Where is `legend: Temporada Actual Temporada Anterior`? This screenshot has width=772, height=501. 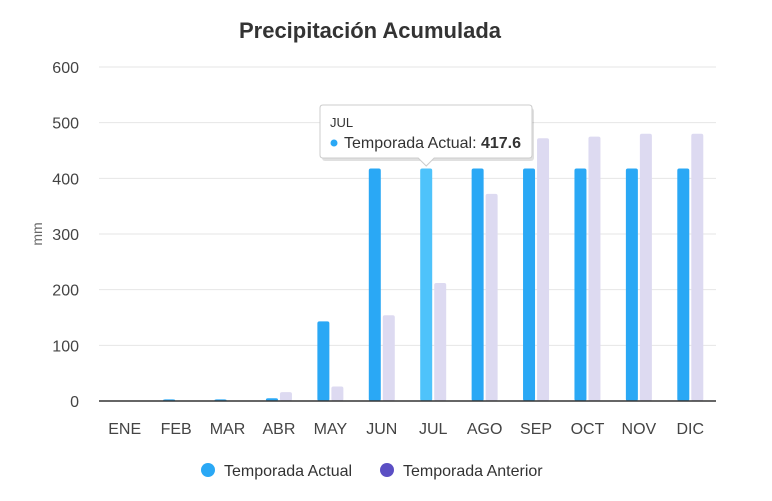 legend: Temporada Actual Temporada Anterior is located at coordinates (372, 471).